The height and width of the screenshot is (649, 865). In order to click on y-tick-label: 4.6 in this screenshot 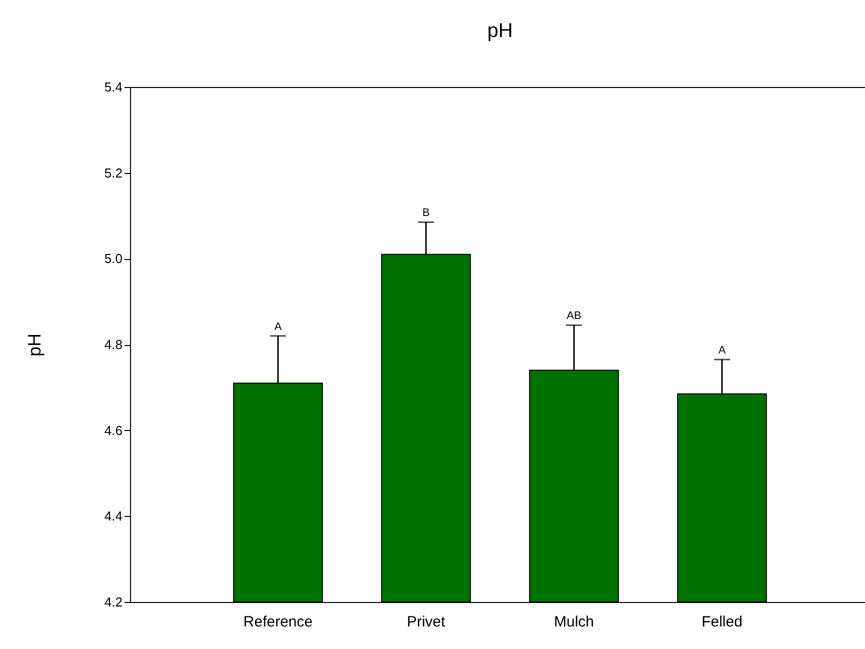, I will do `click(113, 430)`.